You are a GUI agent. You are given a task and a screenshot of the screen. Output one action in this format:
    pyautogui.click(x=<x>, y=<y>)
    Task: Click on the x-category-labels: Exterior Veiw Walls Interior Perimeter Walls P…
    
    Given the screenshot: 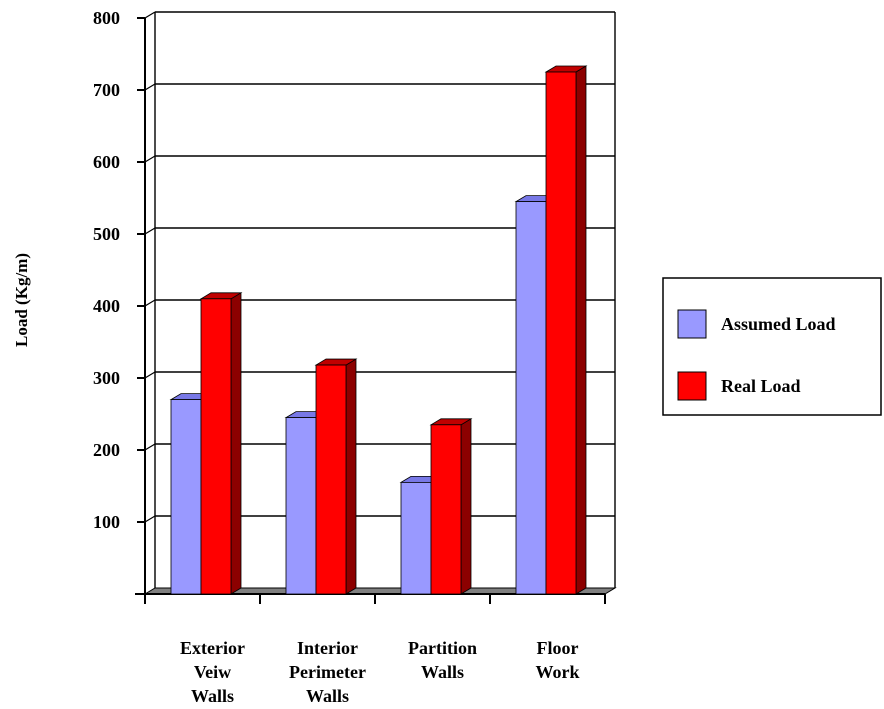 What is the action you would take?
    pyautogui.click(x=379, y=672)
    